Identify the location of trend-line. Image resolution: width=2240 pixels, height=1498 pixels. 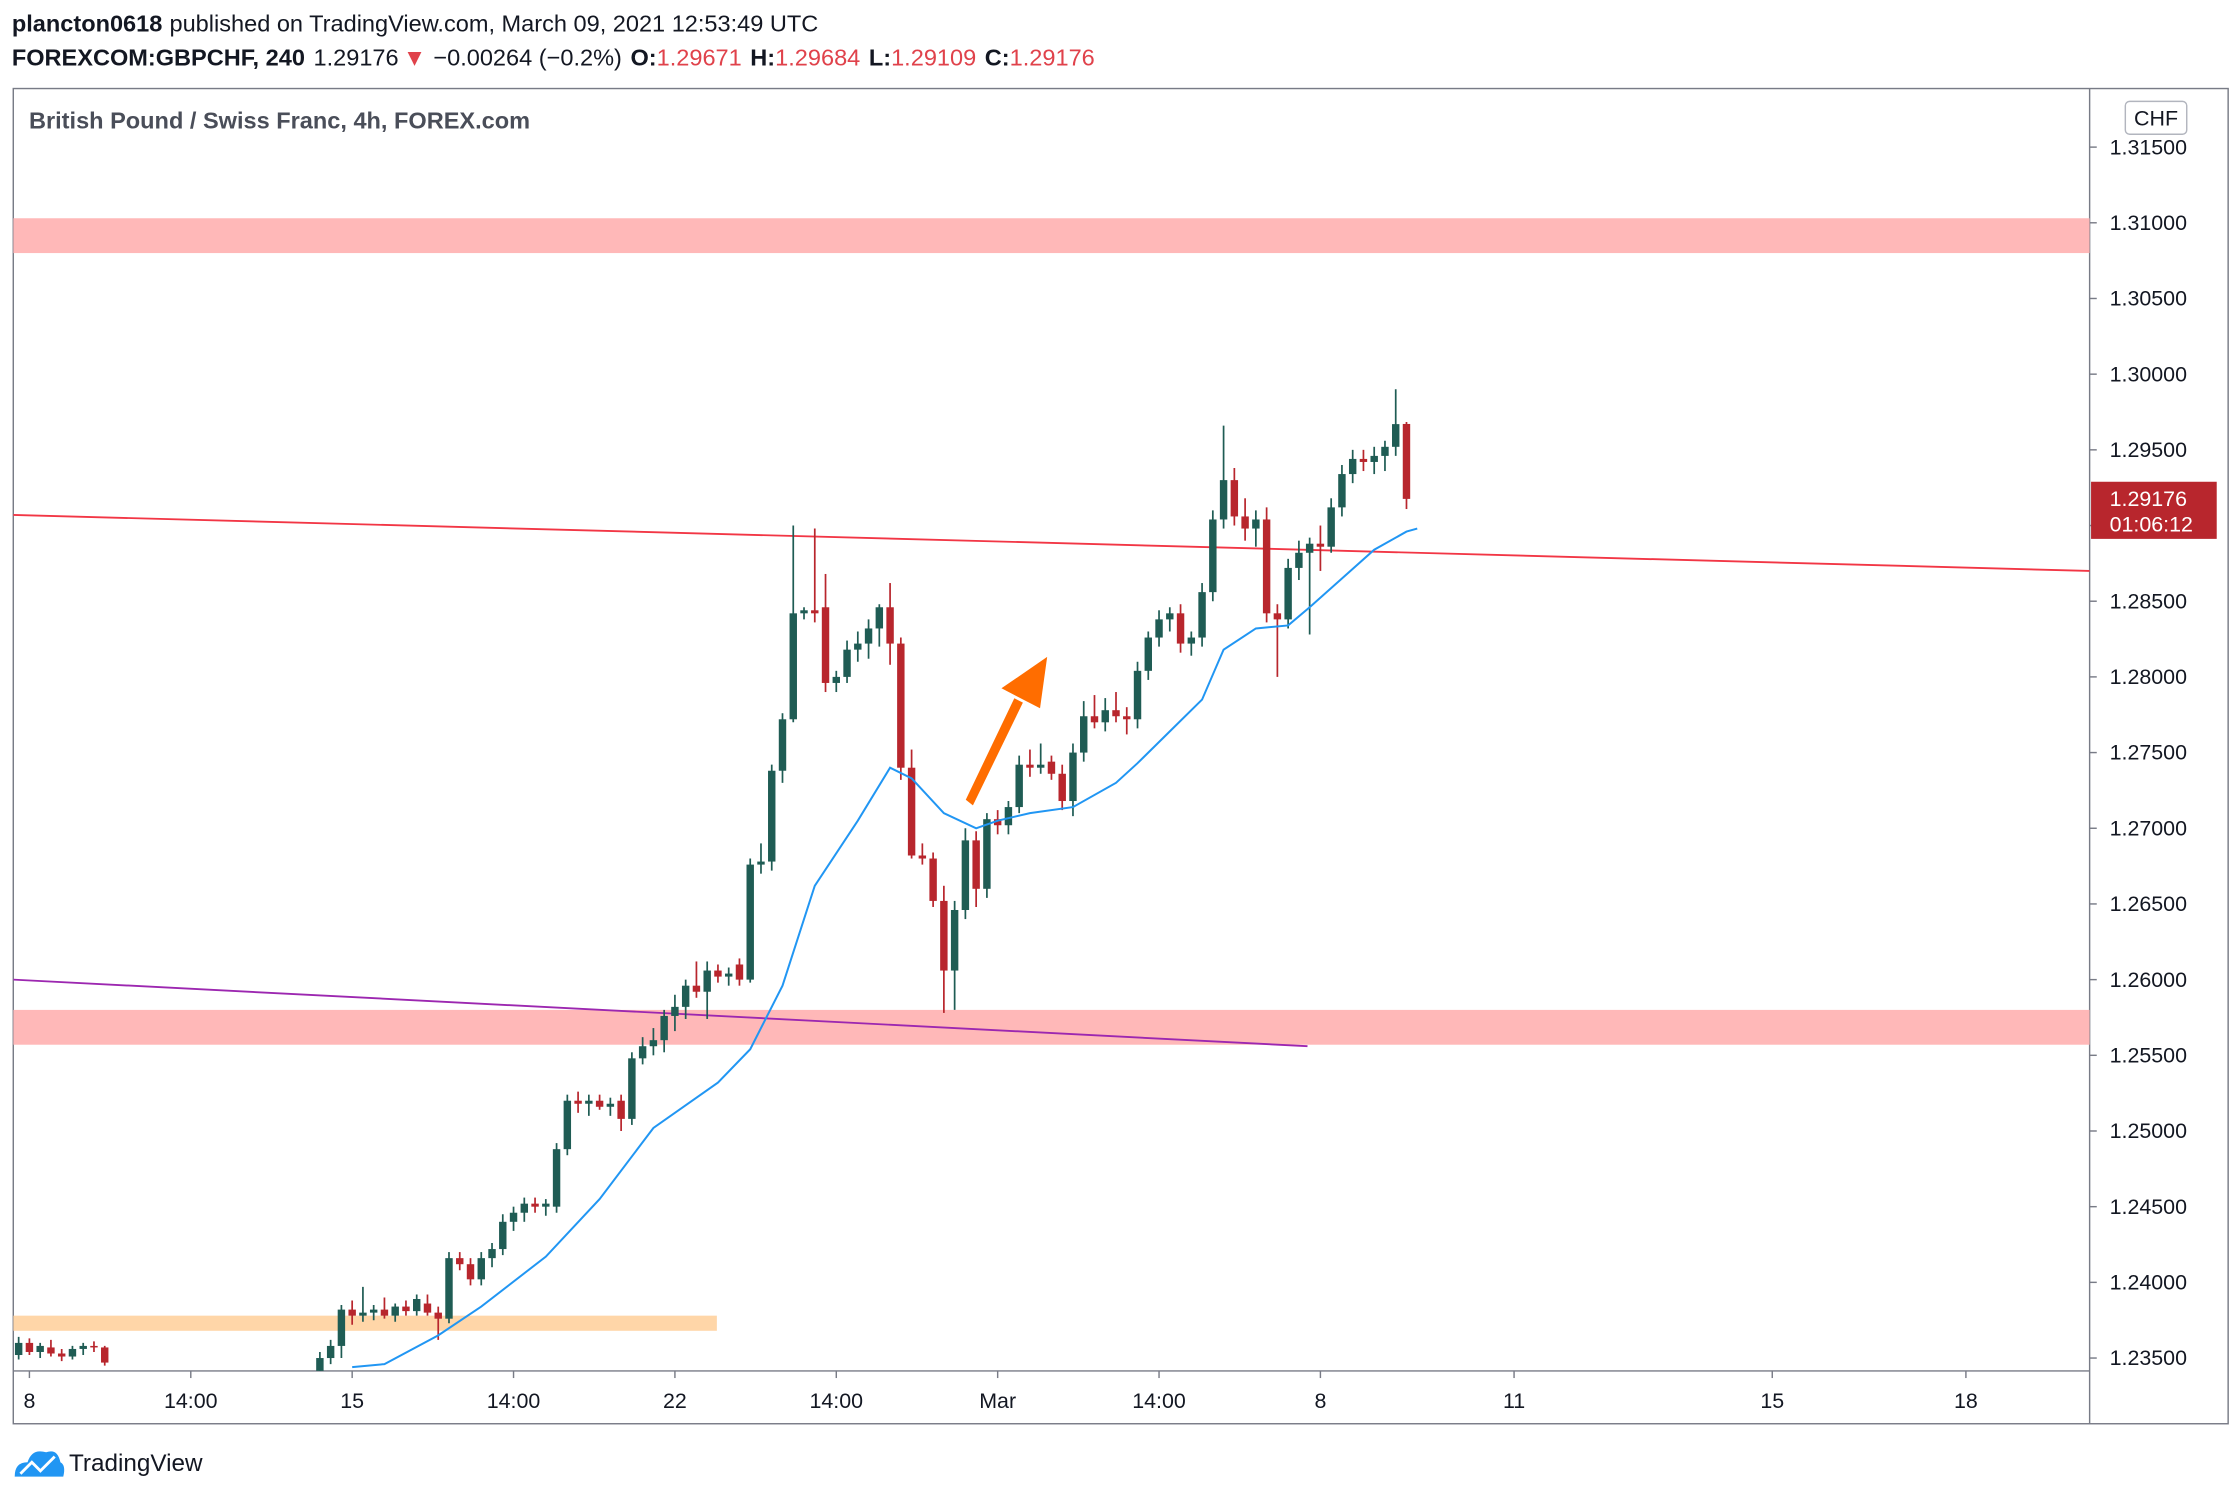
(1051, 543).